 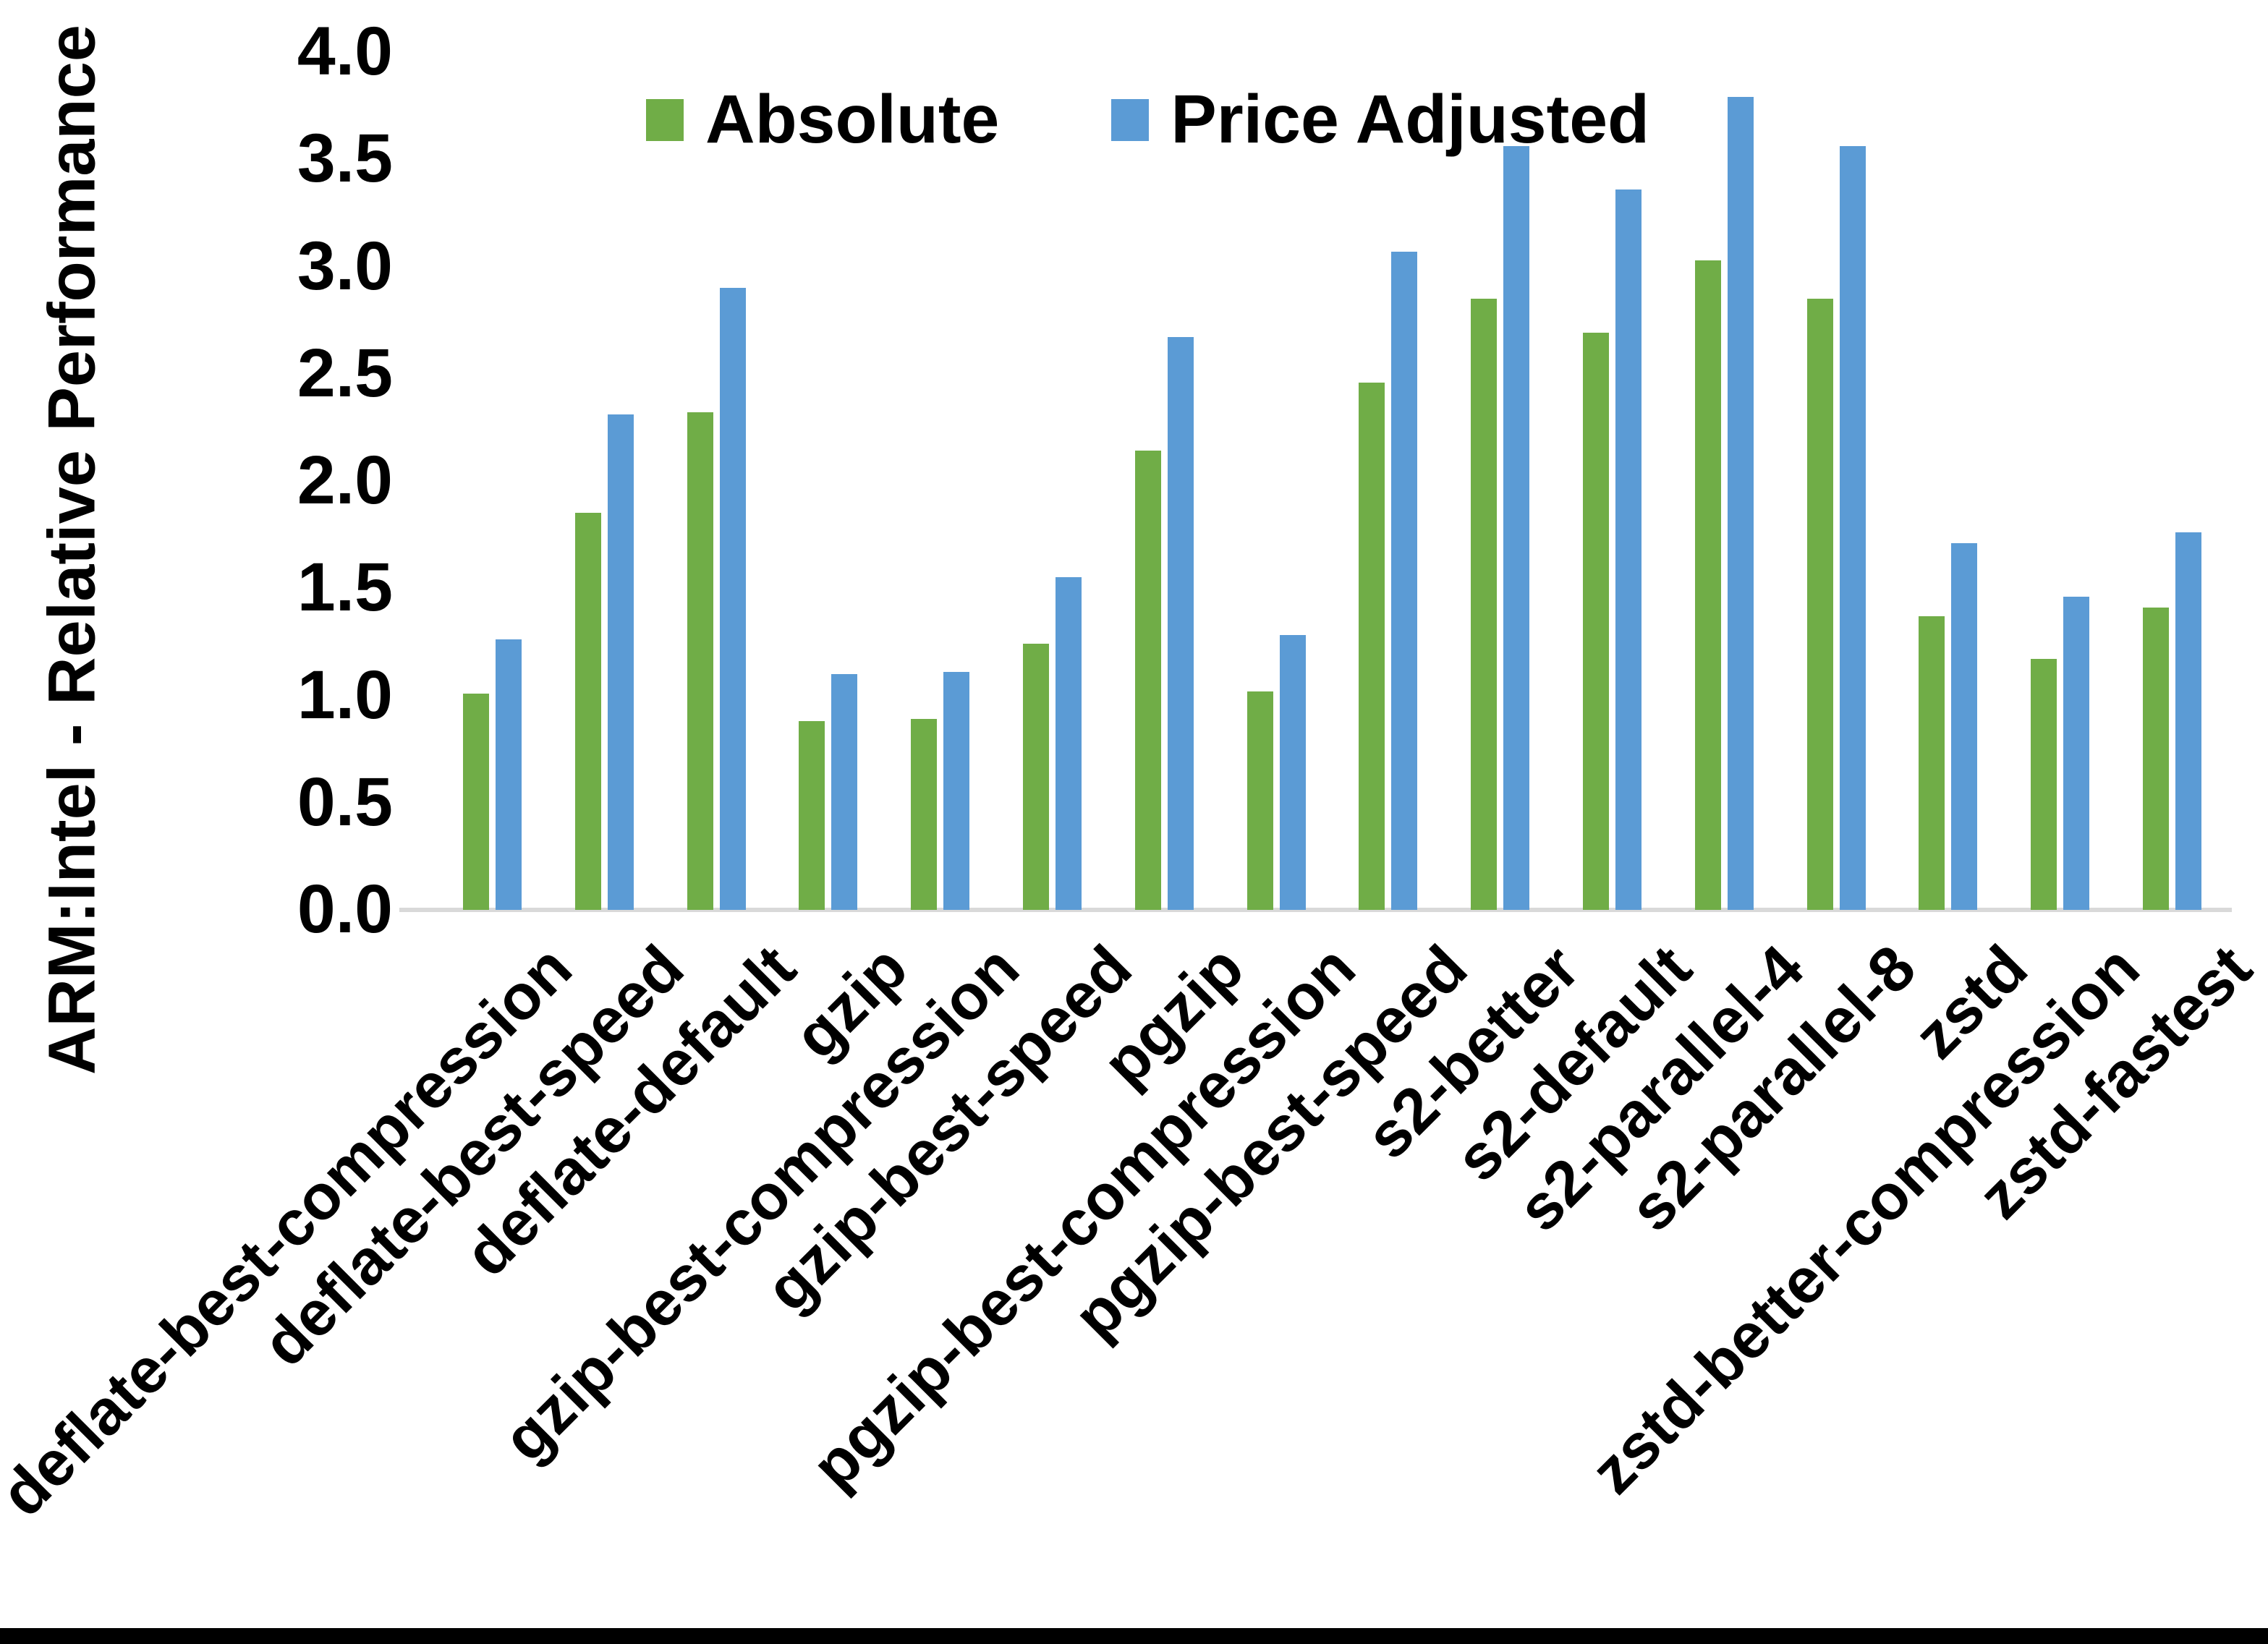 I want to click on bar-price-adjusted-deflate-default, so click(x=732, y=599).